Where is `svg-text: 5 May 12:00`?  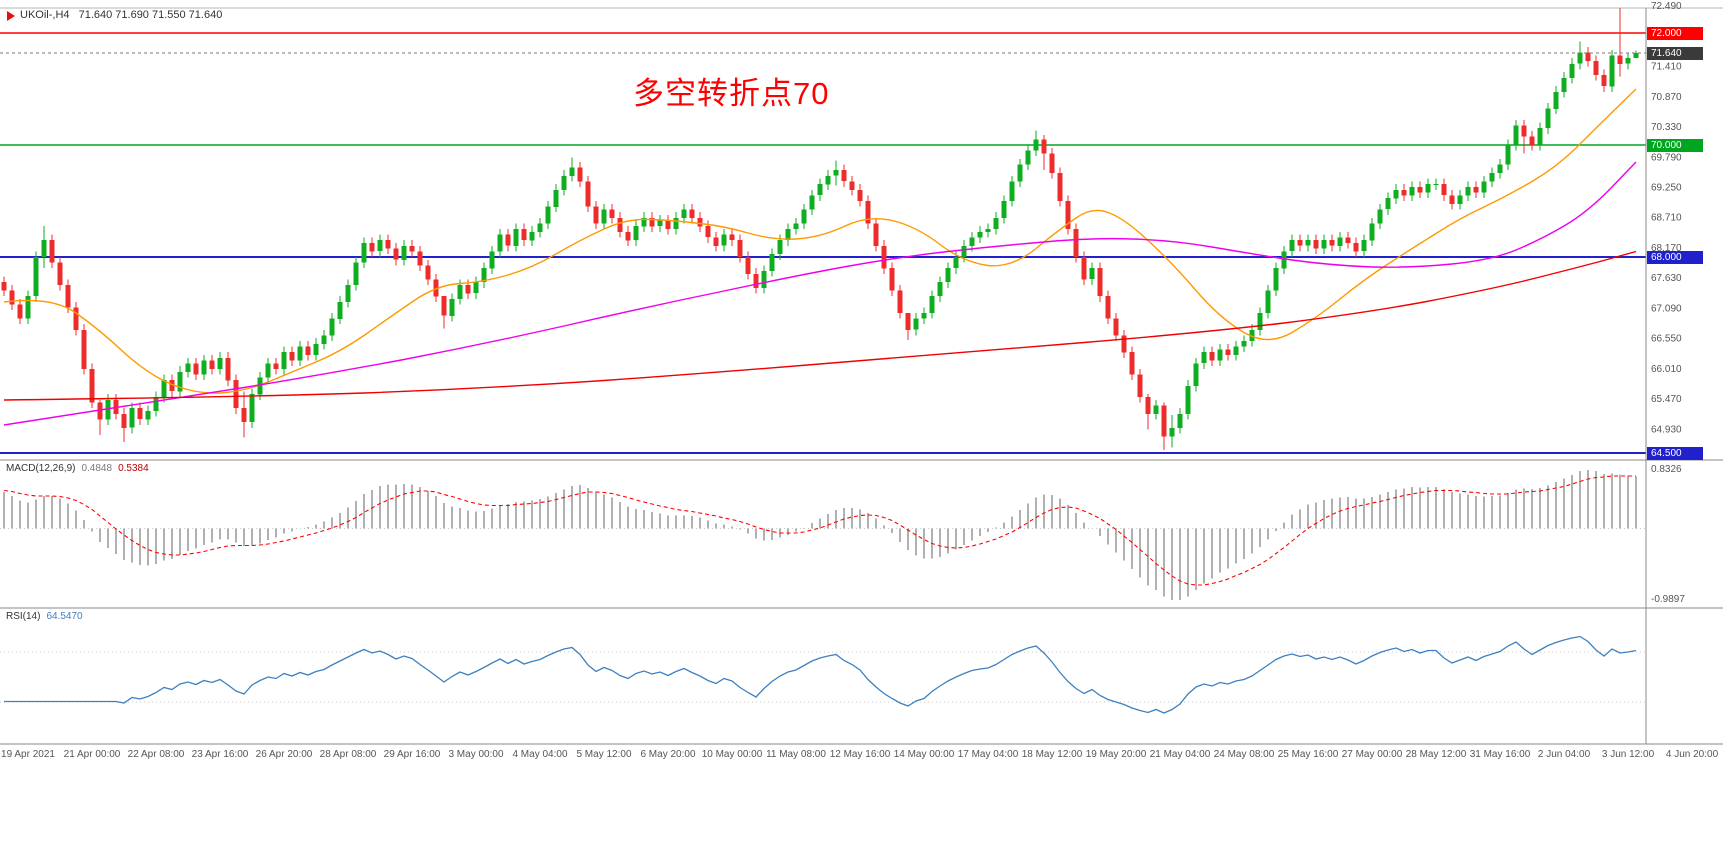 svg-text: 5 May 12:00 is located at coordinates (603, 754).